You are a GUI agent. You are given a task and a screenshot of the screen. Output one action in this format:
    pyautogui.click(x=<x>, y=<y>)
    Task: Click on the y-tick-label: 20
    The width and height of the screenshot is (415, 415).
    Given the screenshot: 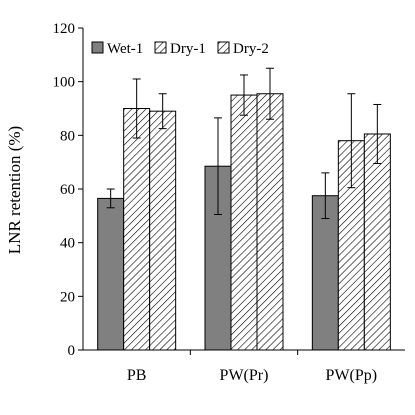 What is the action you would take?
    pyautogui.click(x=67, y=297)
    